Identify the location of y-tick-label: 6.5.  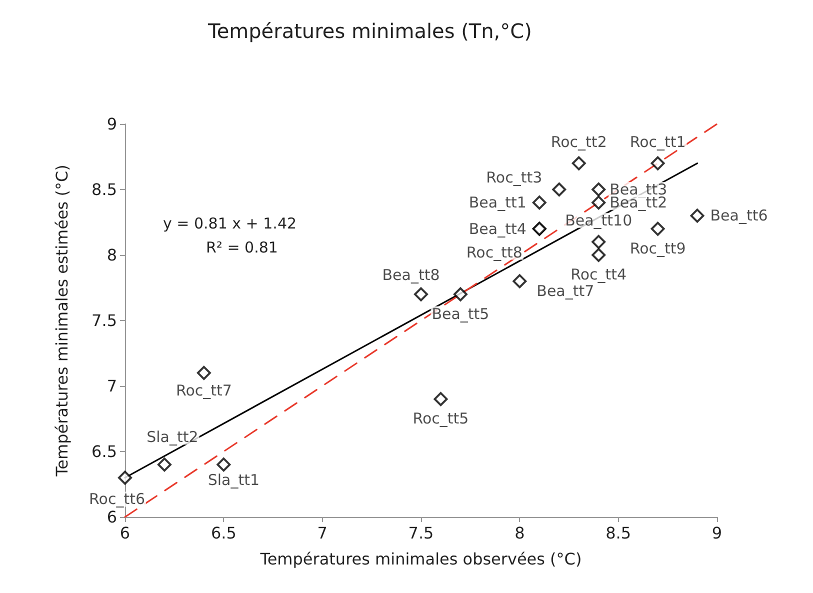
(104, 451).